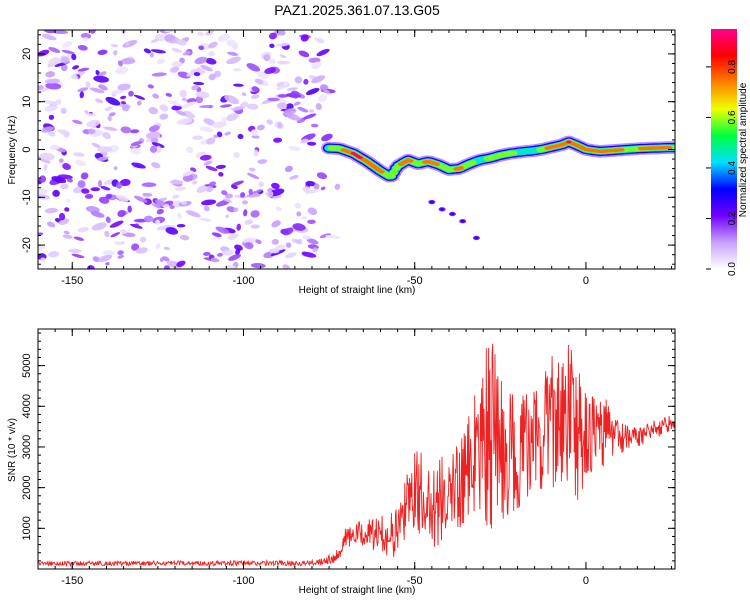 Image resolution: width=750 pixels, height=605 pixels. Describe the element at coordinates (357, 10) in the screenshot. I see `figure-title: PAZ1.2025.361.07.13.G05` at that location.